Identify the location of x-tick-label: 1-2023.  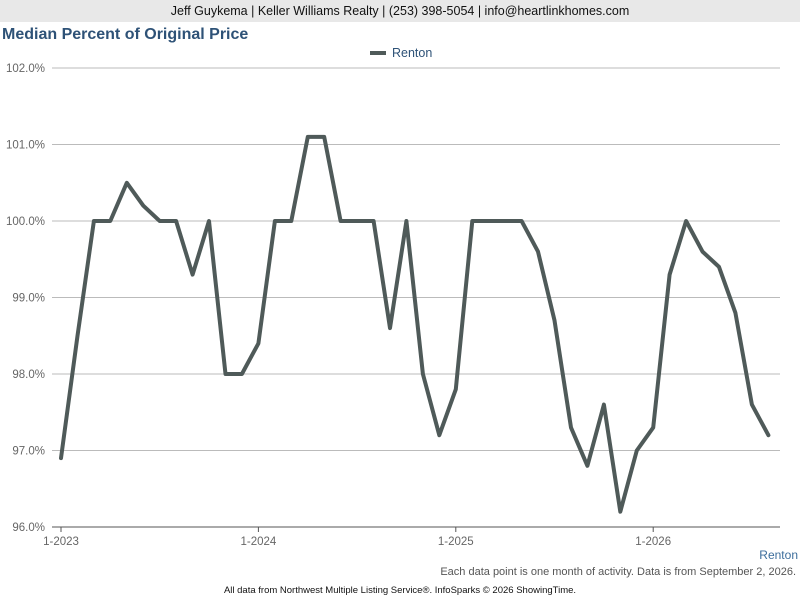
(61, 542).